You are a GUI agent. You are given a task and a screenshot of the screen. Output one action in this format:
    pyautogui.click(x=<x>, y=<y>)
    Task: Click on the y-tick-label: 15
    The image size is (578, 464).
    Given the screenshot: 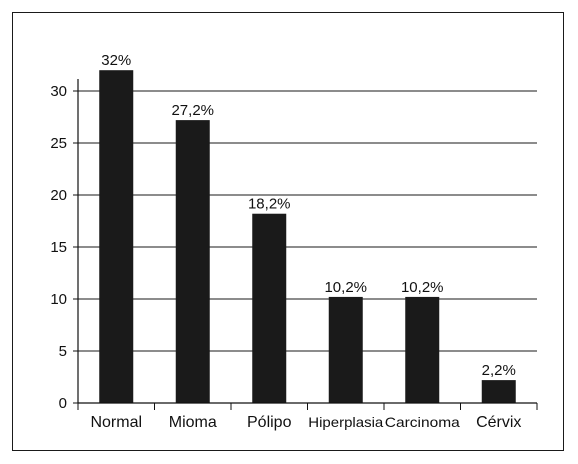 What is the action you would take?
    pyautogui.click(x=58, y=247)
    